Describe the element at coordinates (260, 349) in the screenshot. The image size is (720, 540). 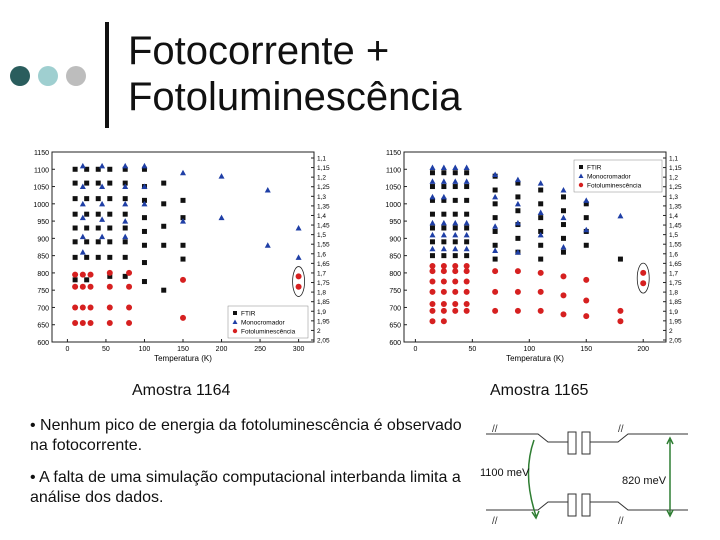
I see `x-tick-label: 250` at that location.